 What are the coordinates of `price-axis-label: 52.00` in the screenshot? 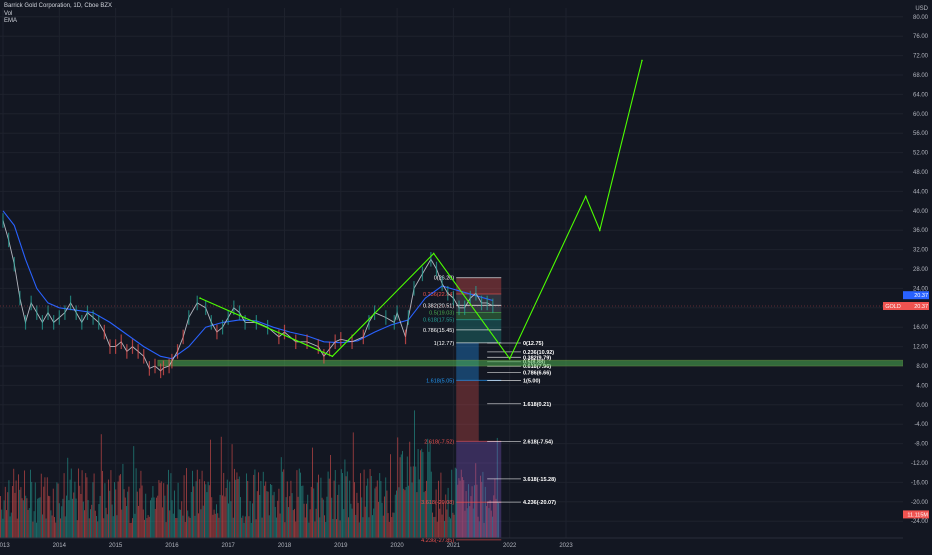 It's located at (921, 154).